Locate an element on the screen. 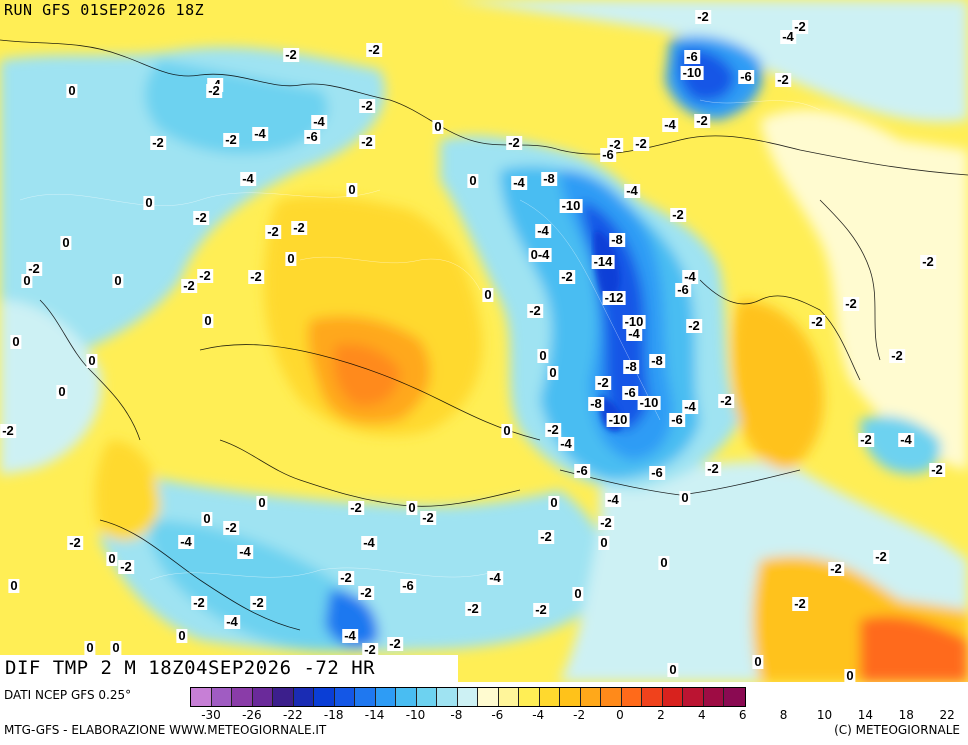  scale-tick-label: -14 is located at coordinates (374, 715).